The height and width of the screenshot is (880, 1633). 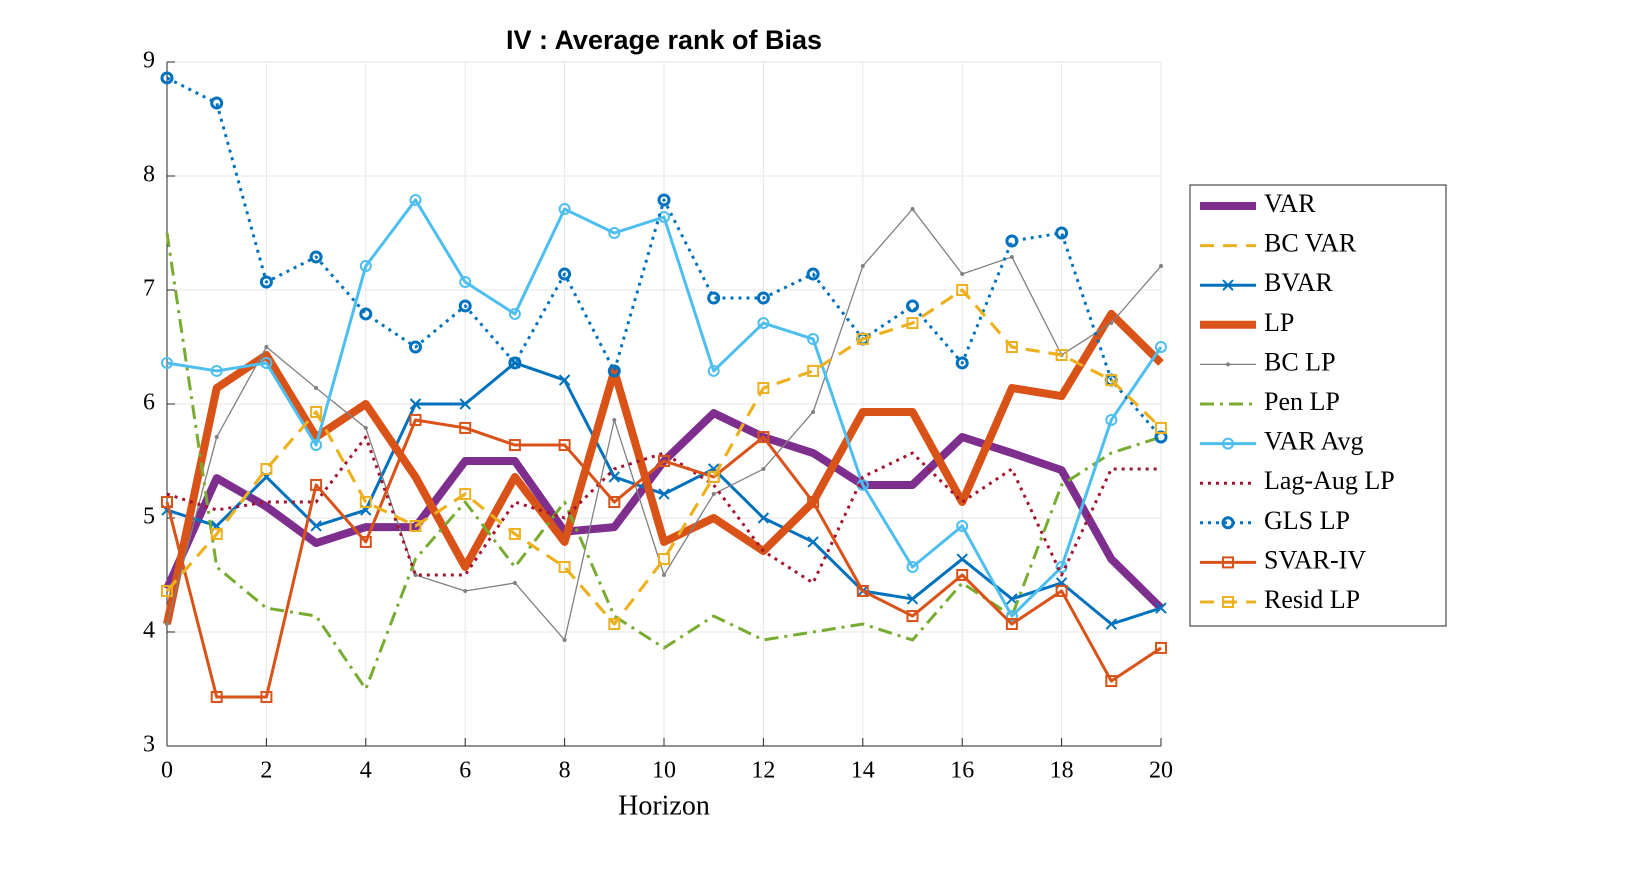 What do you see at coordinates (149, 403) in the screenshot?
I see `y-tick-label: 6` at bounding box center [149, 403].